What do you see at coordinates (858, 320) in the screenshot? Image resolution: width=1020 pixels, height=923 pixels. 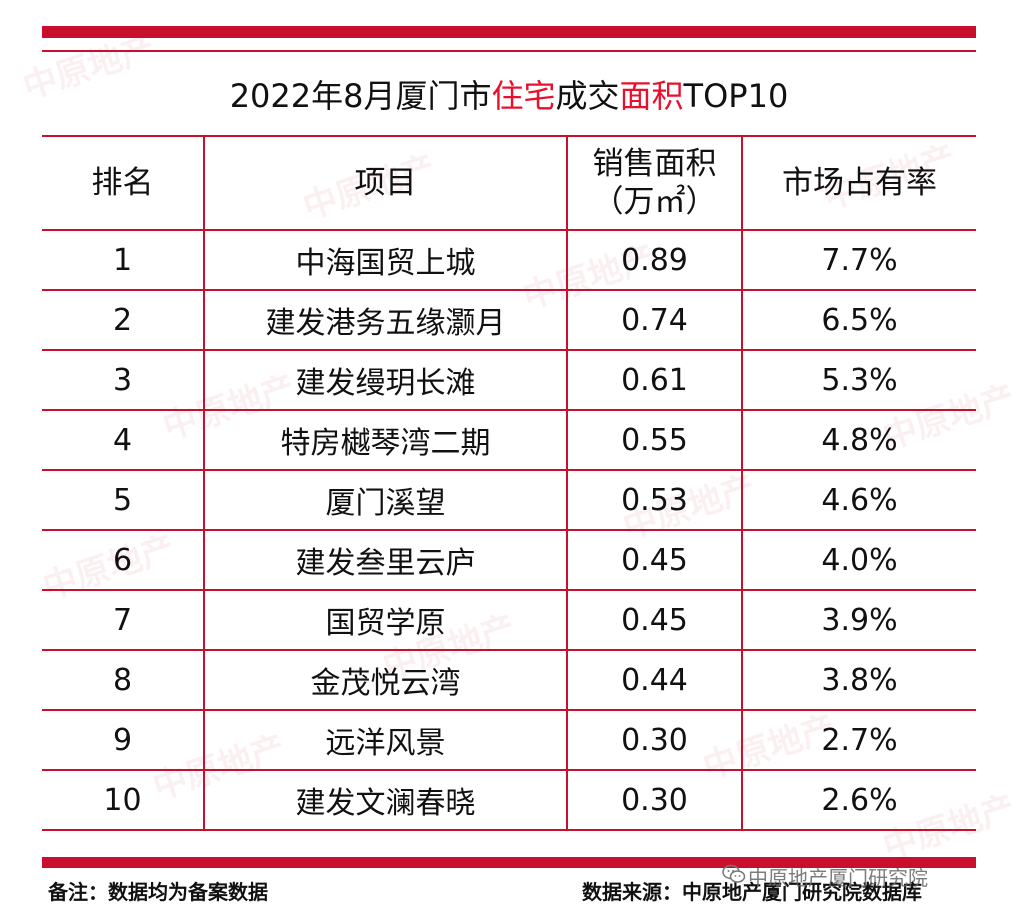 I see `cell-share: 6.5%` at bounding box center [858, 320].